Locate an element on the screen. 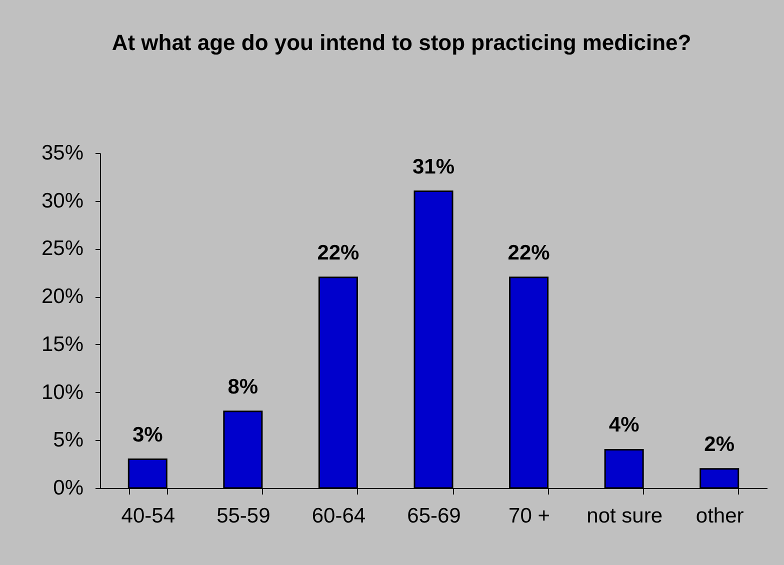 Image resolution: width=784 pixels, height=565 pixels. data-label: 3% is located at coordinates (148, 434).